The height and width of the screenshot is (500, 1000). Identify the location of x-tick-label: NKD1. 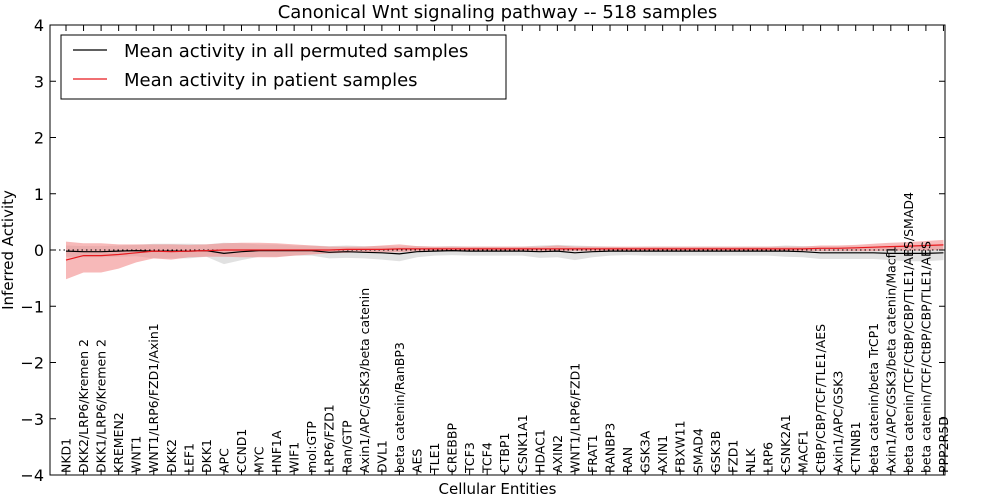
(66, 455).